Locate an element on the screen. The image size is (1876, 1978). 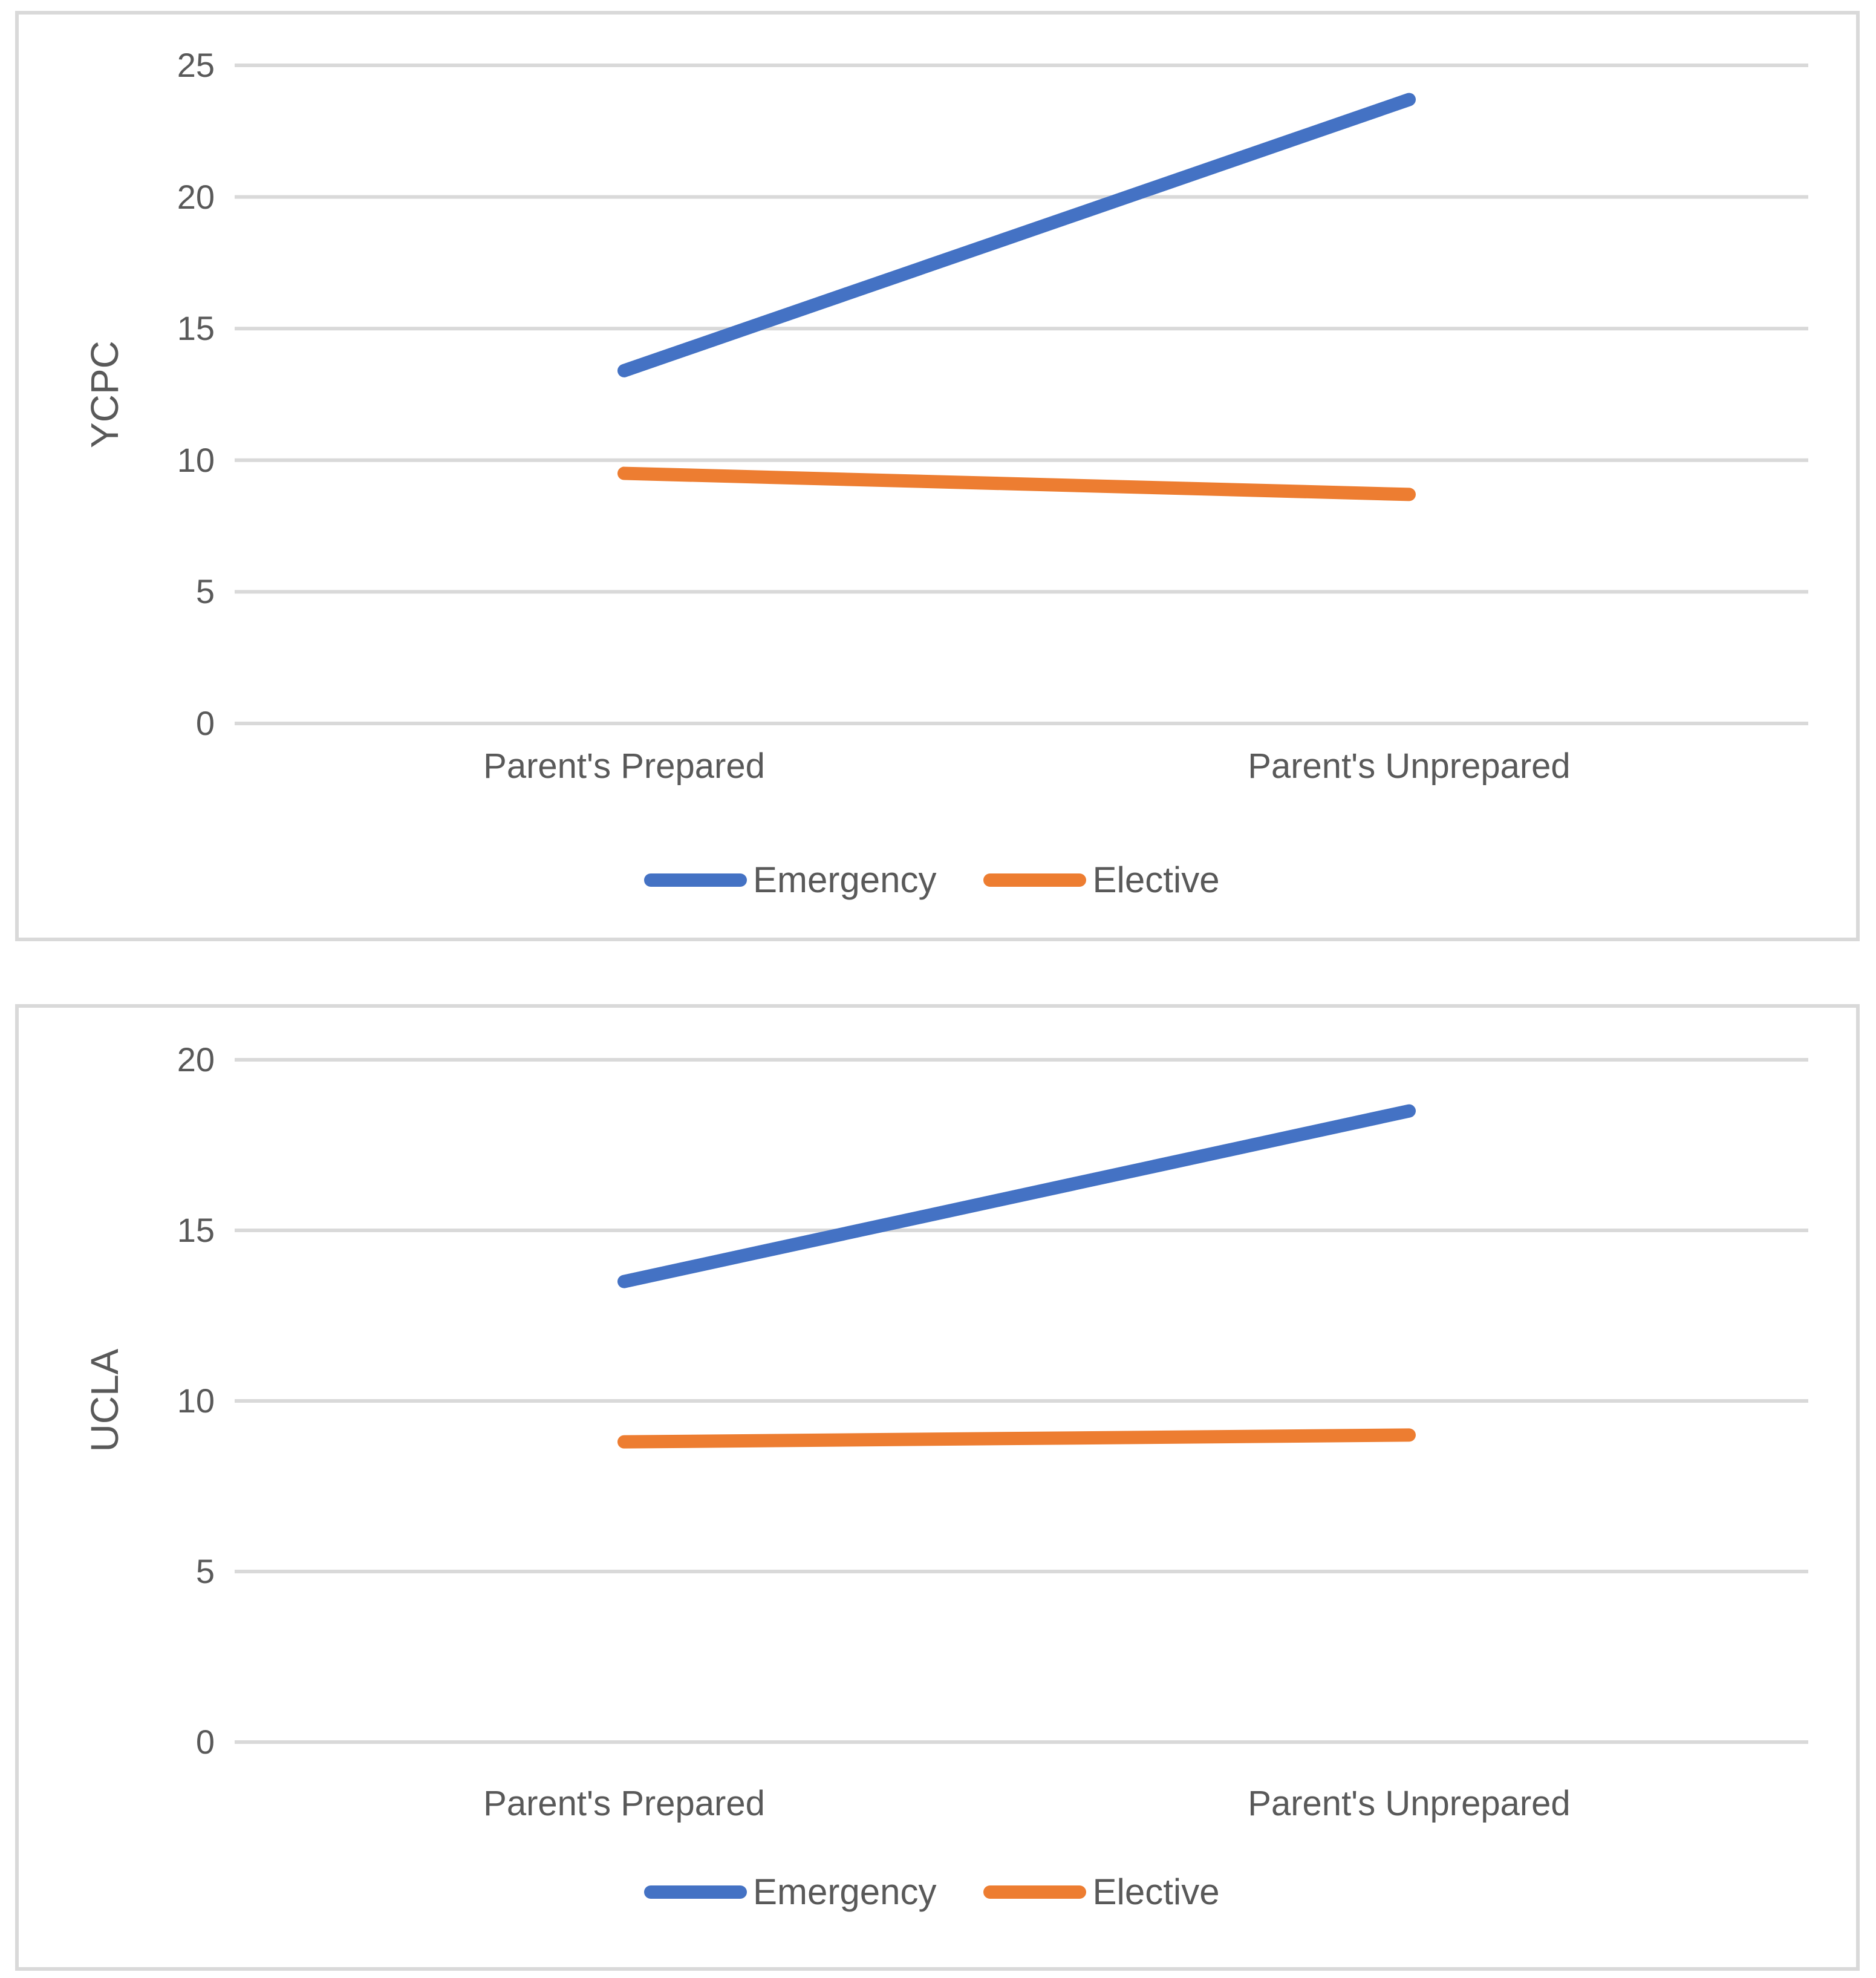
y-axis-title: YCPC is located at coordinates (105, 395).